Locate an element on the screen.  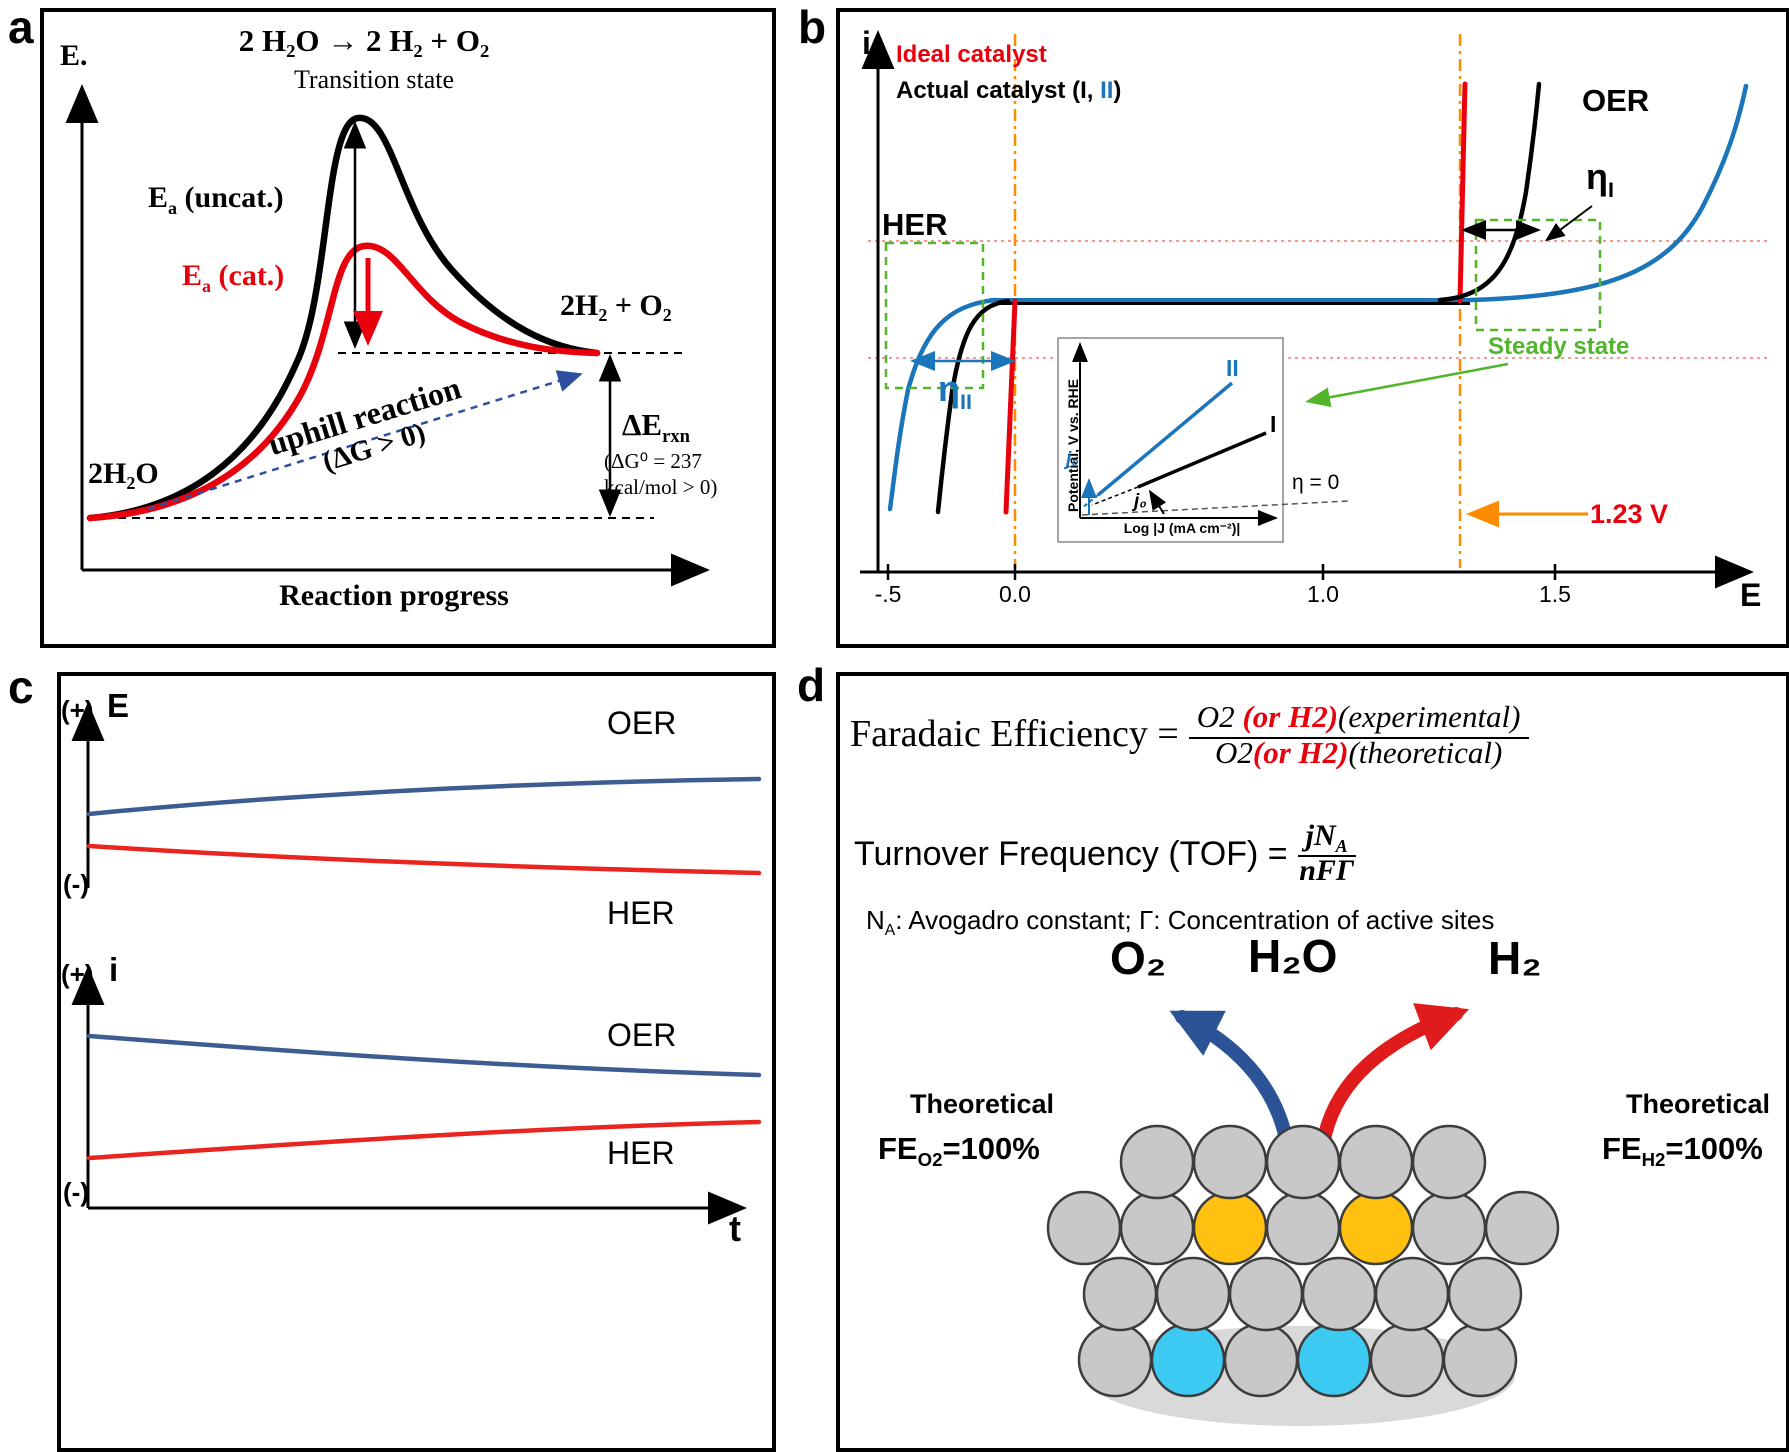
ea-cat-label: Ea (cat.) is located at coordinates (233, 277).